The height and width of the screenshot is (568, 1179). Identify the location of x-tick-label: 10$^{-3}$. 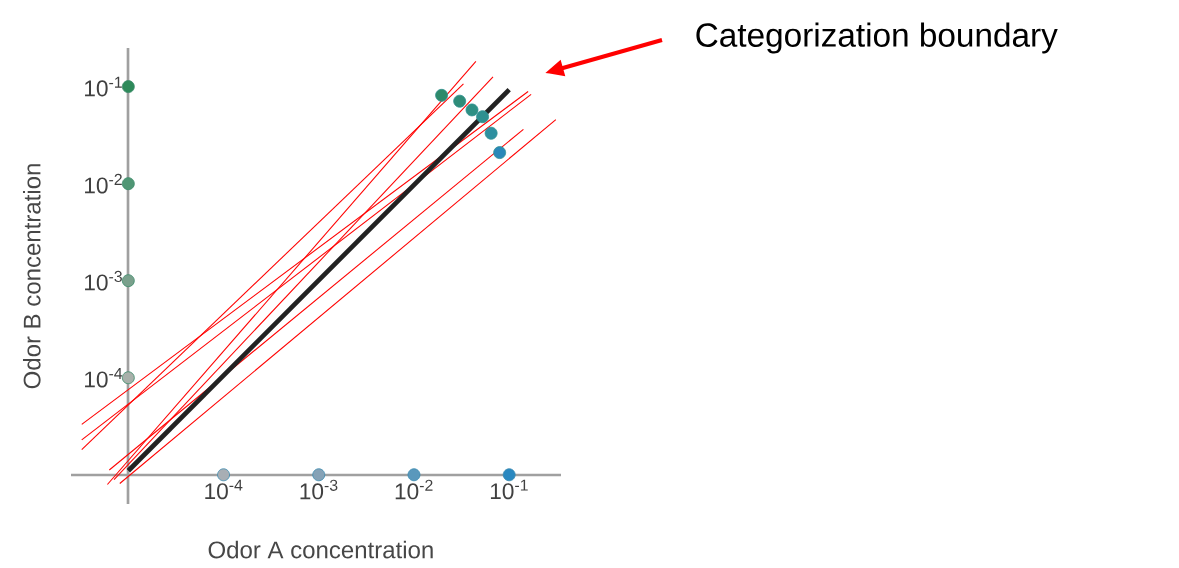
(319, 489).